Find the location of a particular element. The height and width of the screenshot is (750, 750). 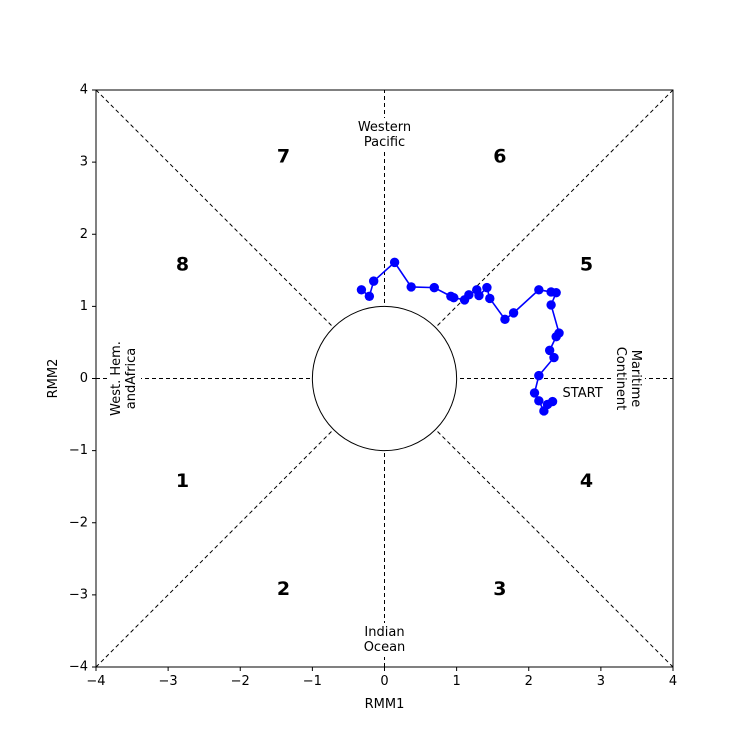

region-label-left-line-2: andAfrica is located at coordinates (131, 379).